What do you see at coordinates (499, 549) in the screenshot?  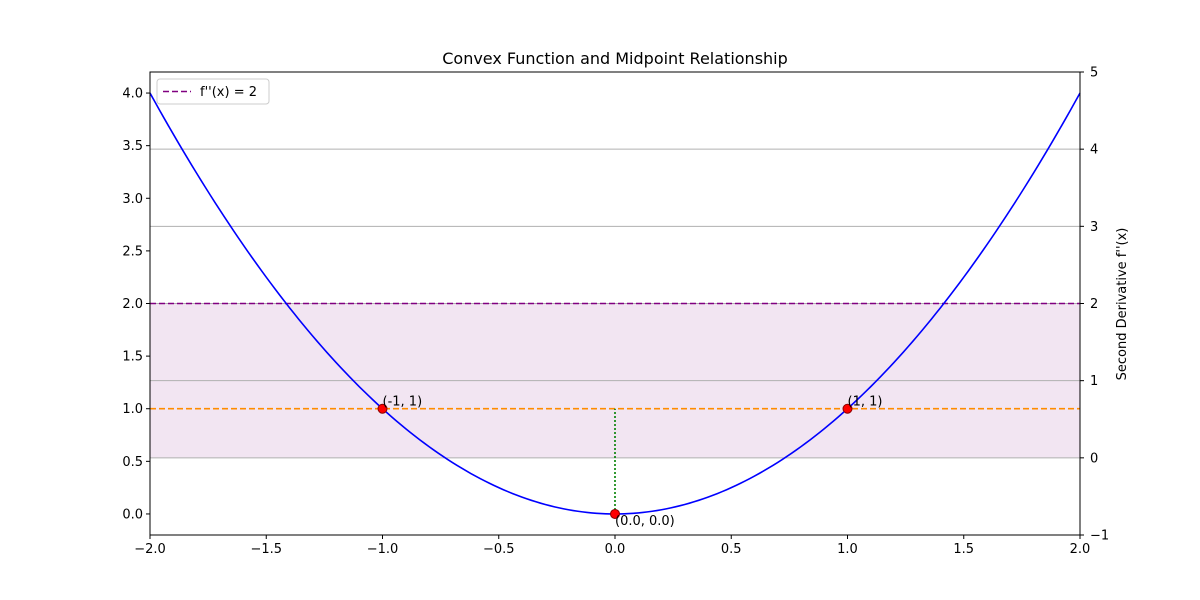 I see `x-tick-label: −0.5` at bounding box center [499, 549].